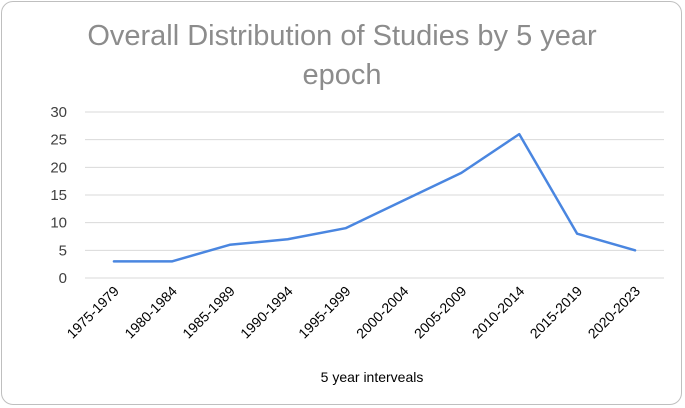 This screenshot has width=685, height=408. What do you see at coordinates (372, 377) in the screenshot?
I see `x-axis-label: 5 year interveals` at bounding box center [372, 377].